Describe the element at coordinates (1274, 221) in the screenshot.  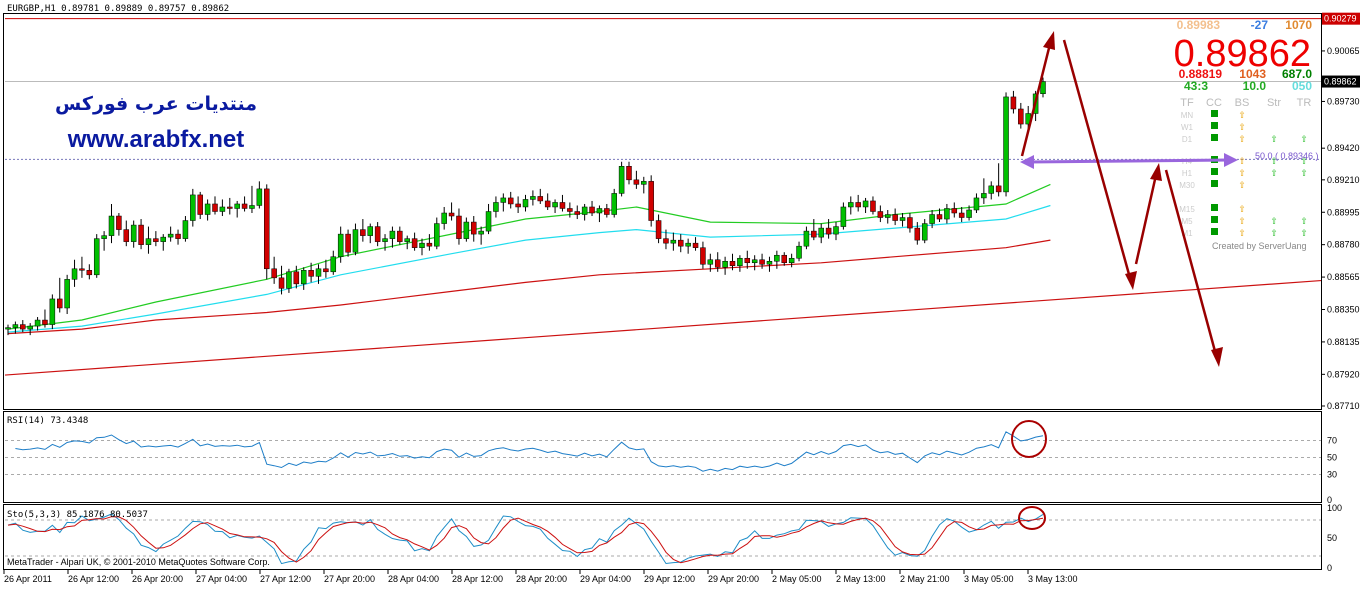
I see `str-arrow-icon: ⇧` at that location.